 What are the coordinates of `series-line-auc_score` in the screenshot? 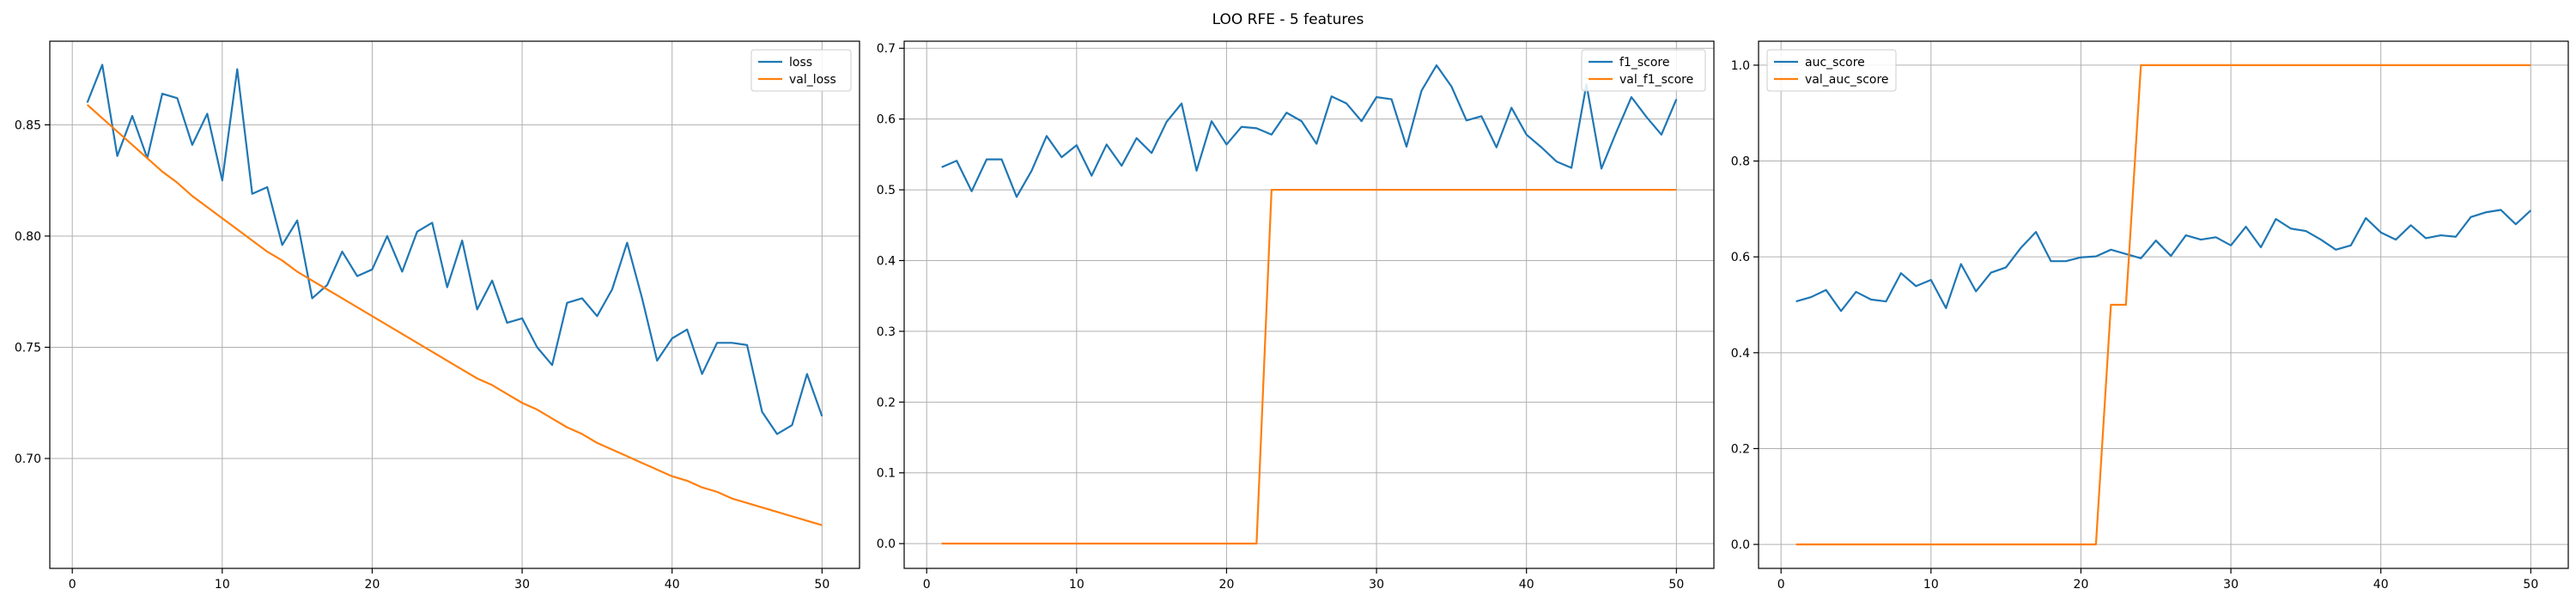 It's located at (2163, 261).